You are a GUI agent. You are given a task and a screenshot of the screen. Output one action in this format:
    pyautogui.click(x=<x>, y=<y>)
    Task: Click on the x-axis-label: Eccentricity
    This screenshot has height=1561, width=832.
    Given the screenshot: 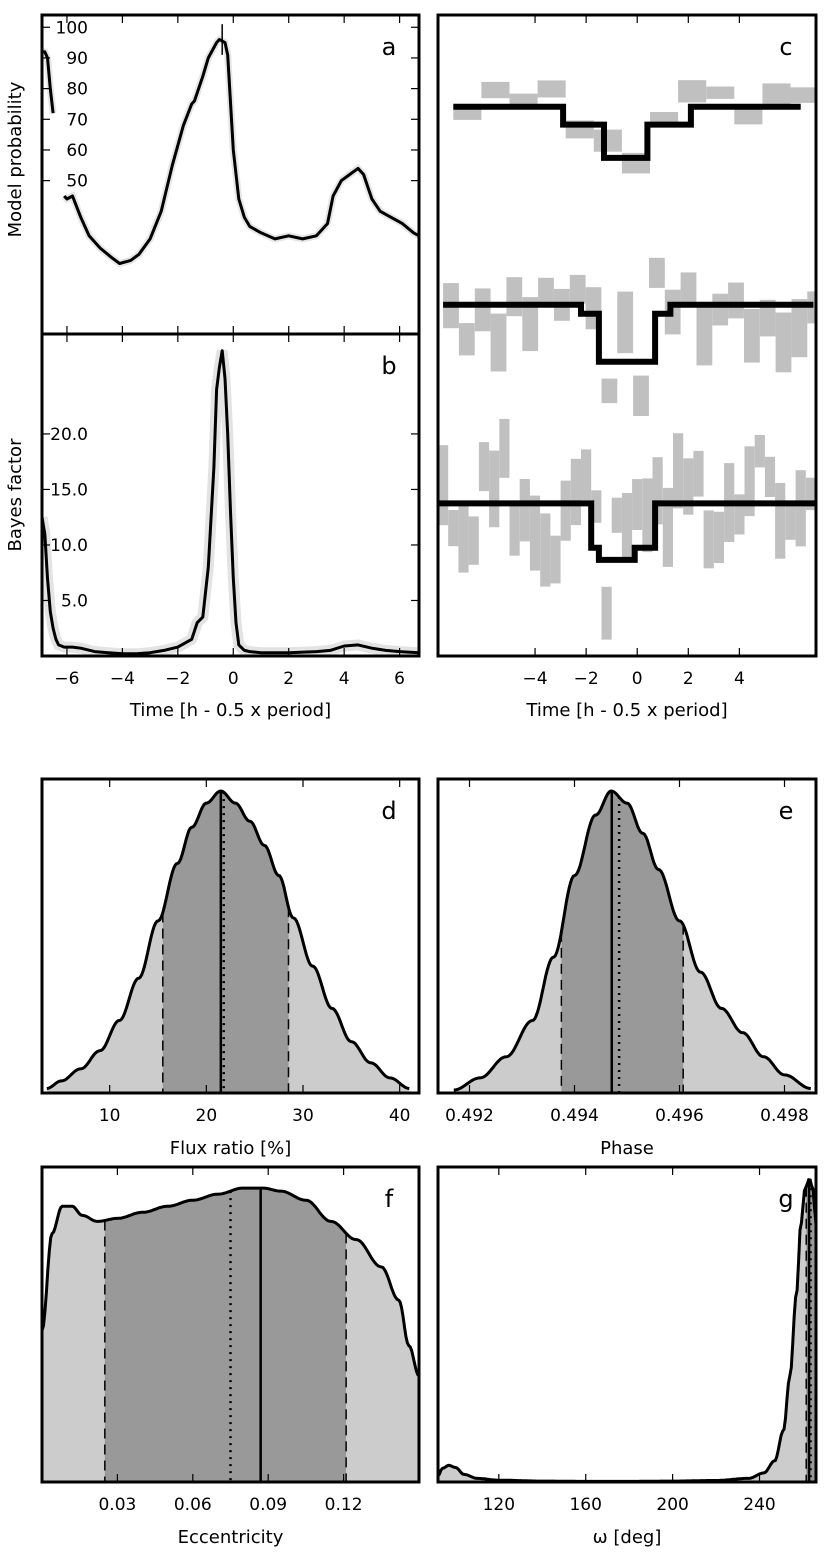 What is the action you would take?
    pyautogui.click(x=231, y=1537)
    